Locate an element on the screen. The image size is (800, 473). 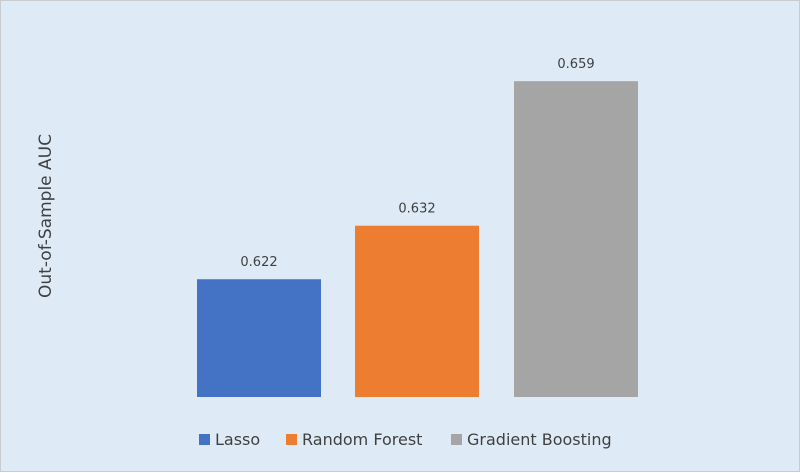
legend-label: Gradient Boosting is located at coordinates (539, 439).